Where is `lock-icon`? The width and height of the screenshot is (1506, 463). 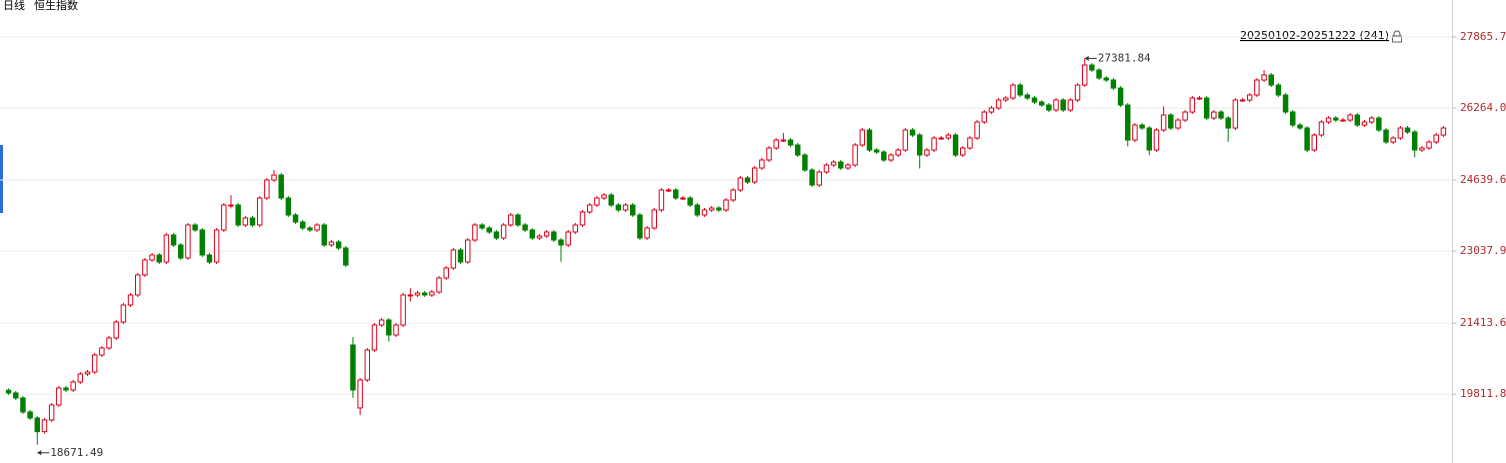 lock-icon is located at coordinates (1397, 36).